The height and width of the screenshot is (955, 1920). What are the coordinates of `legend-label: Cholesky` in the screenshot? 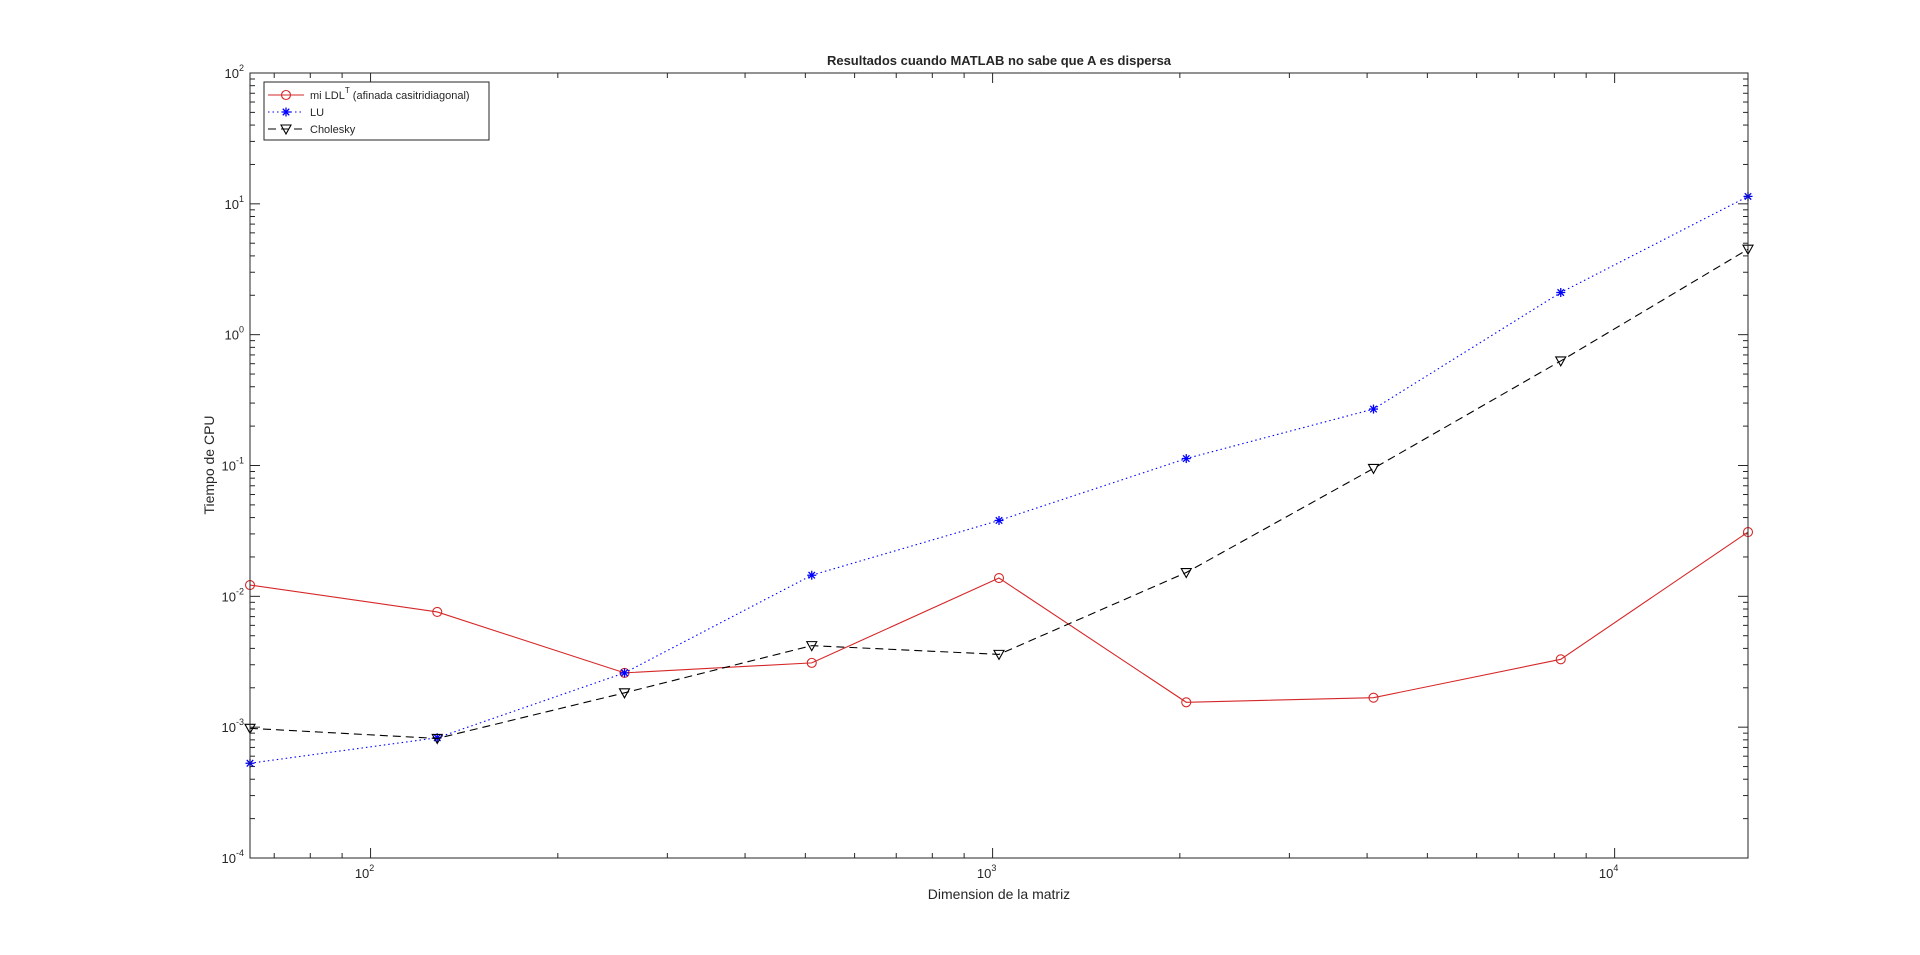 It's located at (333, 130).